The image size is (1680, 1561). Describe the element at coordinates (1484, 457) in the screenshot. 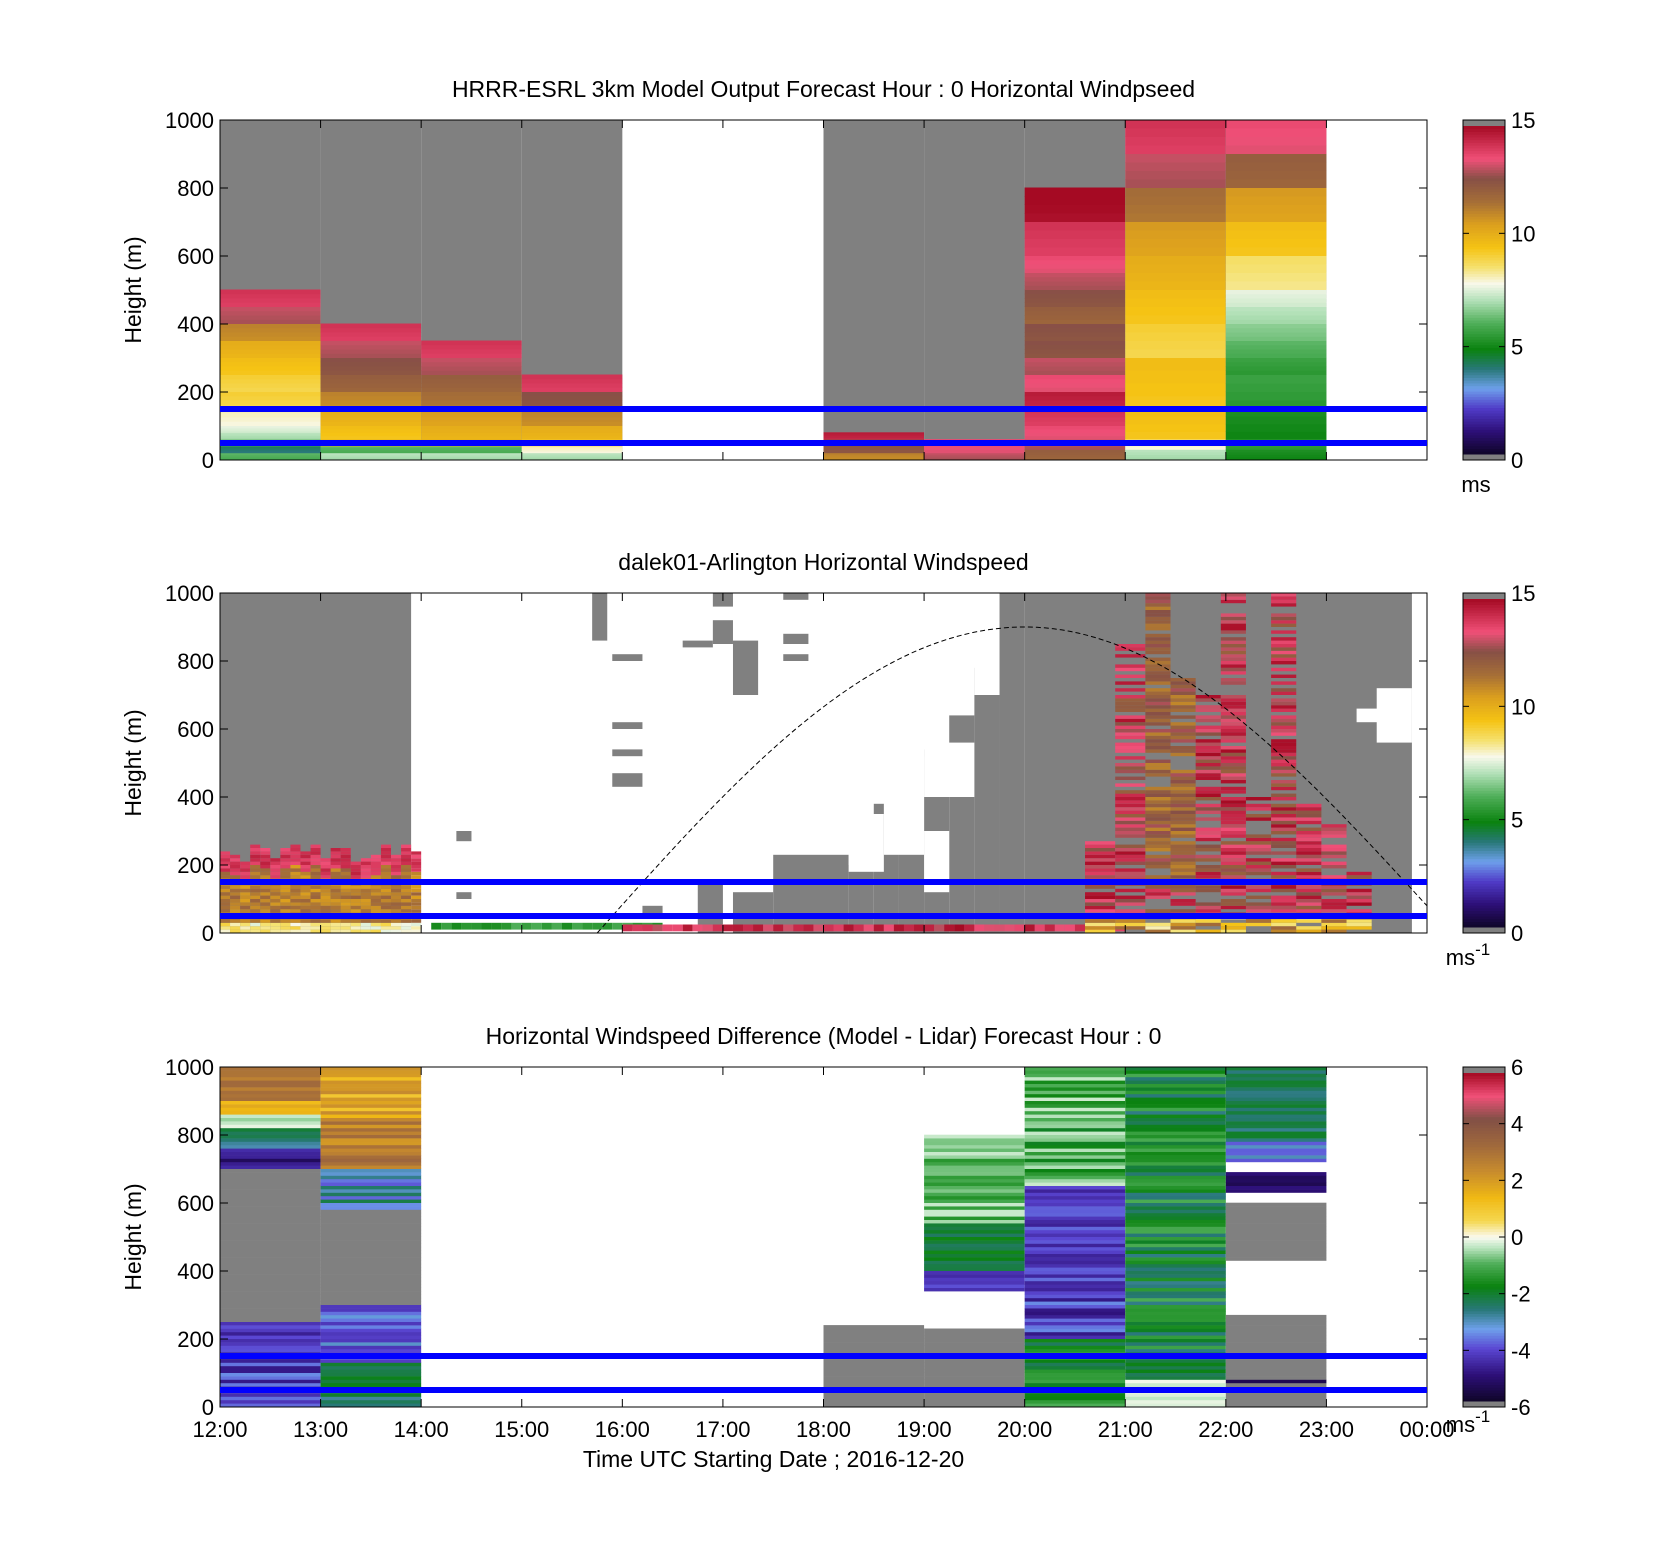

I see `colorbar-cap` at that location.